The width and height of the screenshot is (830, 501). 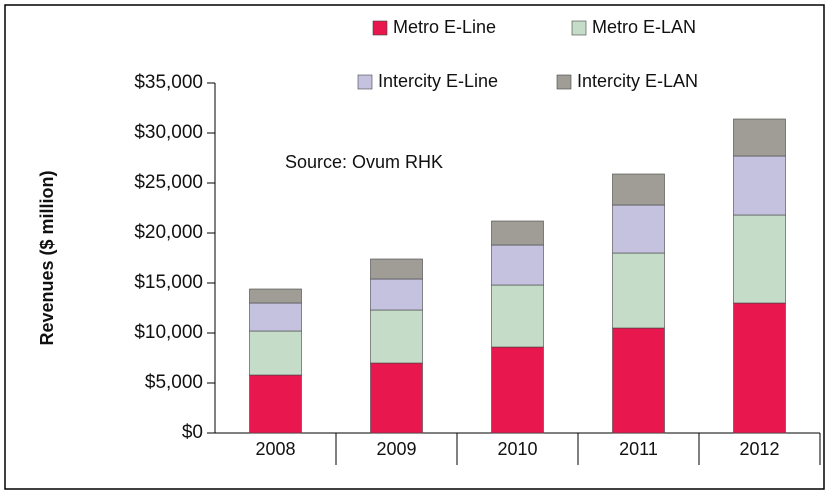 What do you see at coordinates (637, 81) in the screenshot?
I see `legend-label: Intercity E-LAN` at bounding box center [637, 81].